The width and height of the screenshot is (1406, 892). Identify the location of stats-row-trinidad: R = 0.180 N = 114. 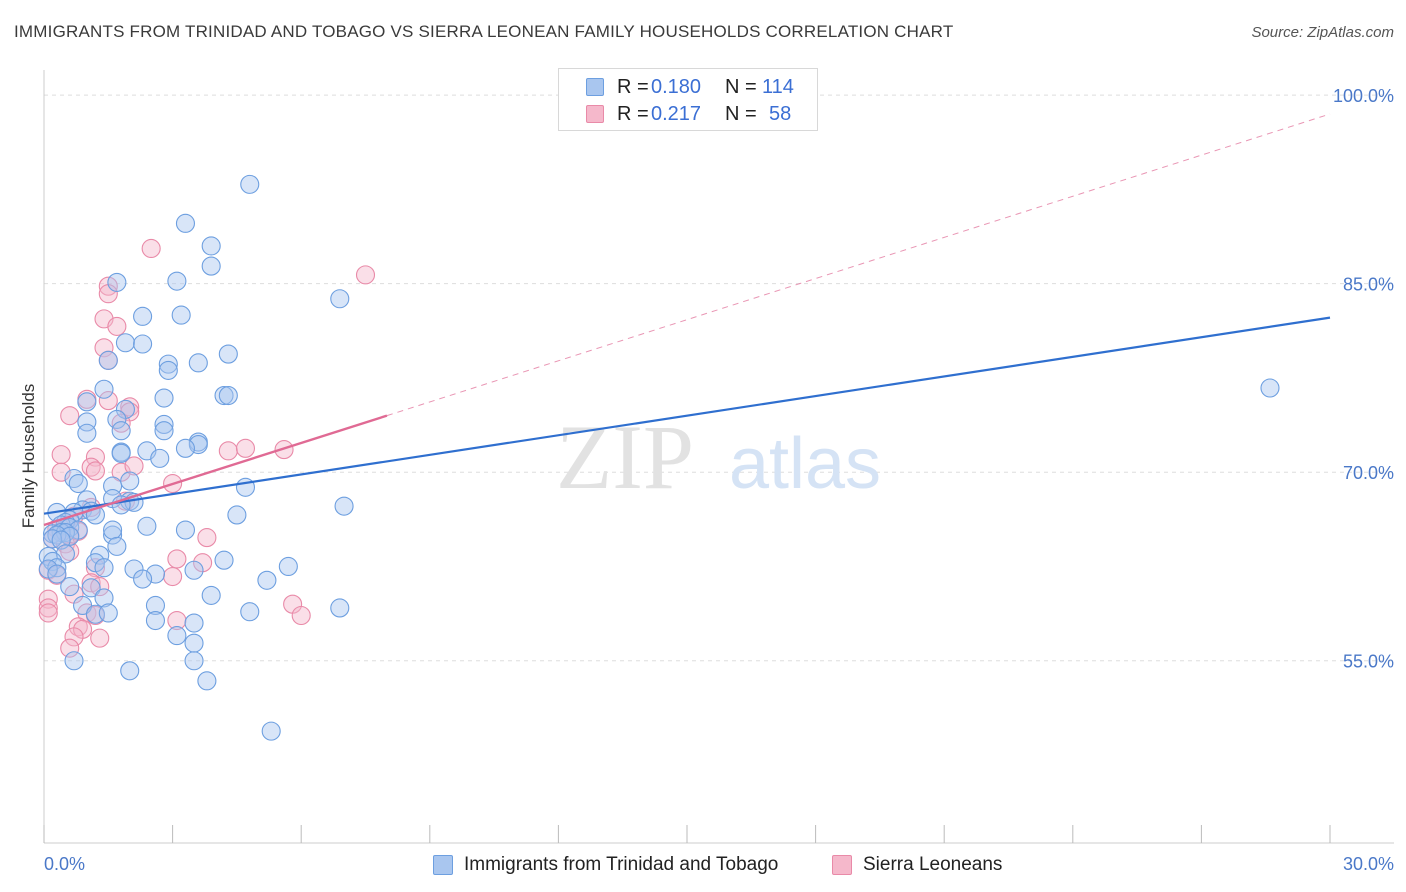
(688, 87).